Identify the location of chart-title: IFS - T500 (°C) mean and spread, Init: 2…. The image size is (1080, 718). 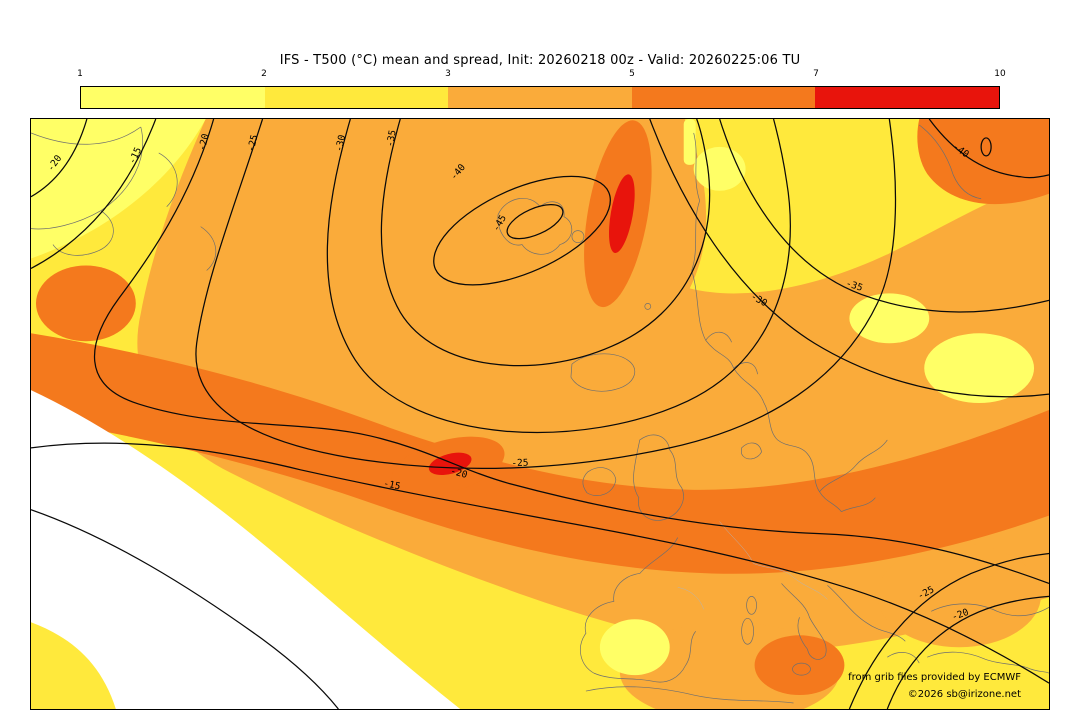
(540, 60).